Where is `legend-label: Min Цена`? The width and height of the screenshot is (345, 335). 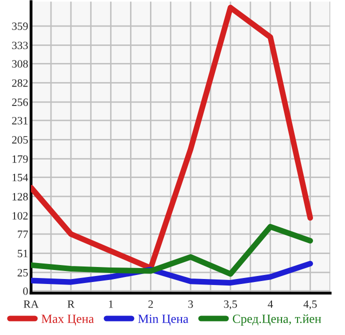
legend-label: Min Цена is located at coordinates (163, 320).